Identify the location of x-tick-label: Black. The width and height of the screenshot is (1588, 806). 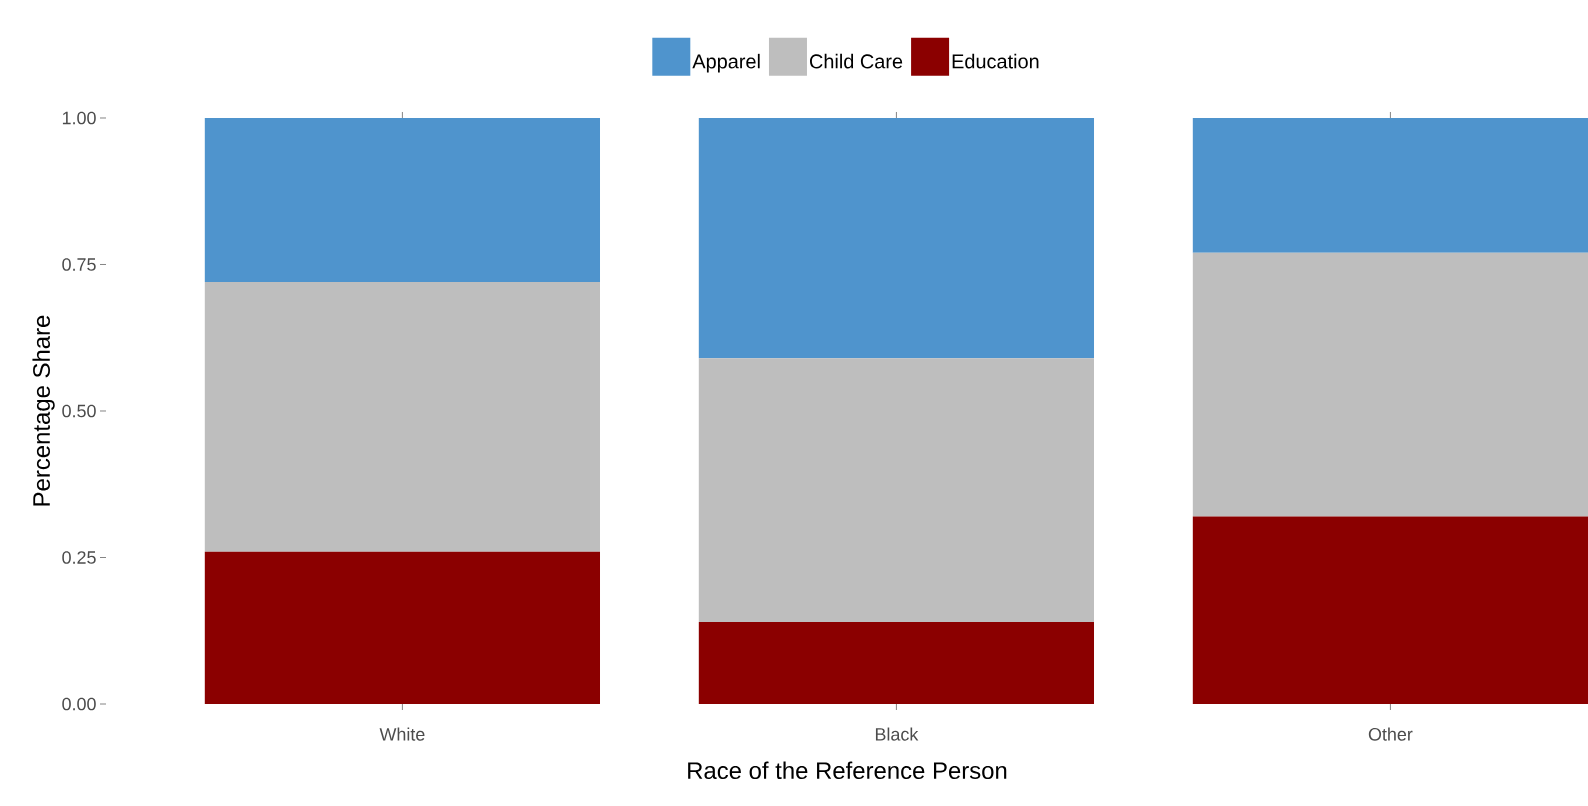
(897, 734).